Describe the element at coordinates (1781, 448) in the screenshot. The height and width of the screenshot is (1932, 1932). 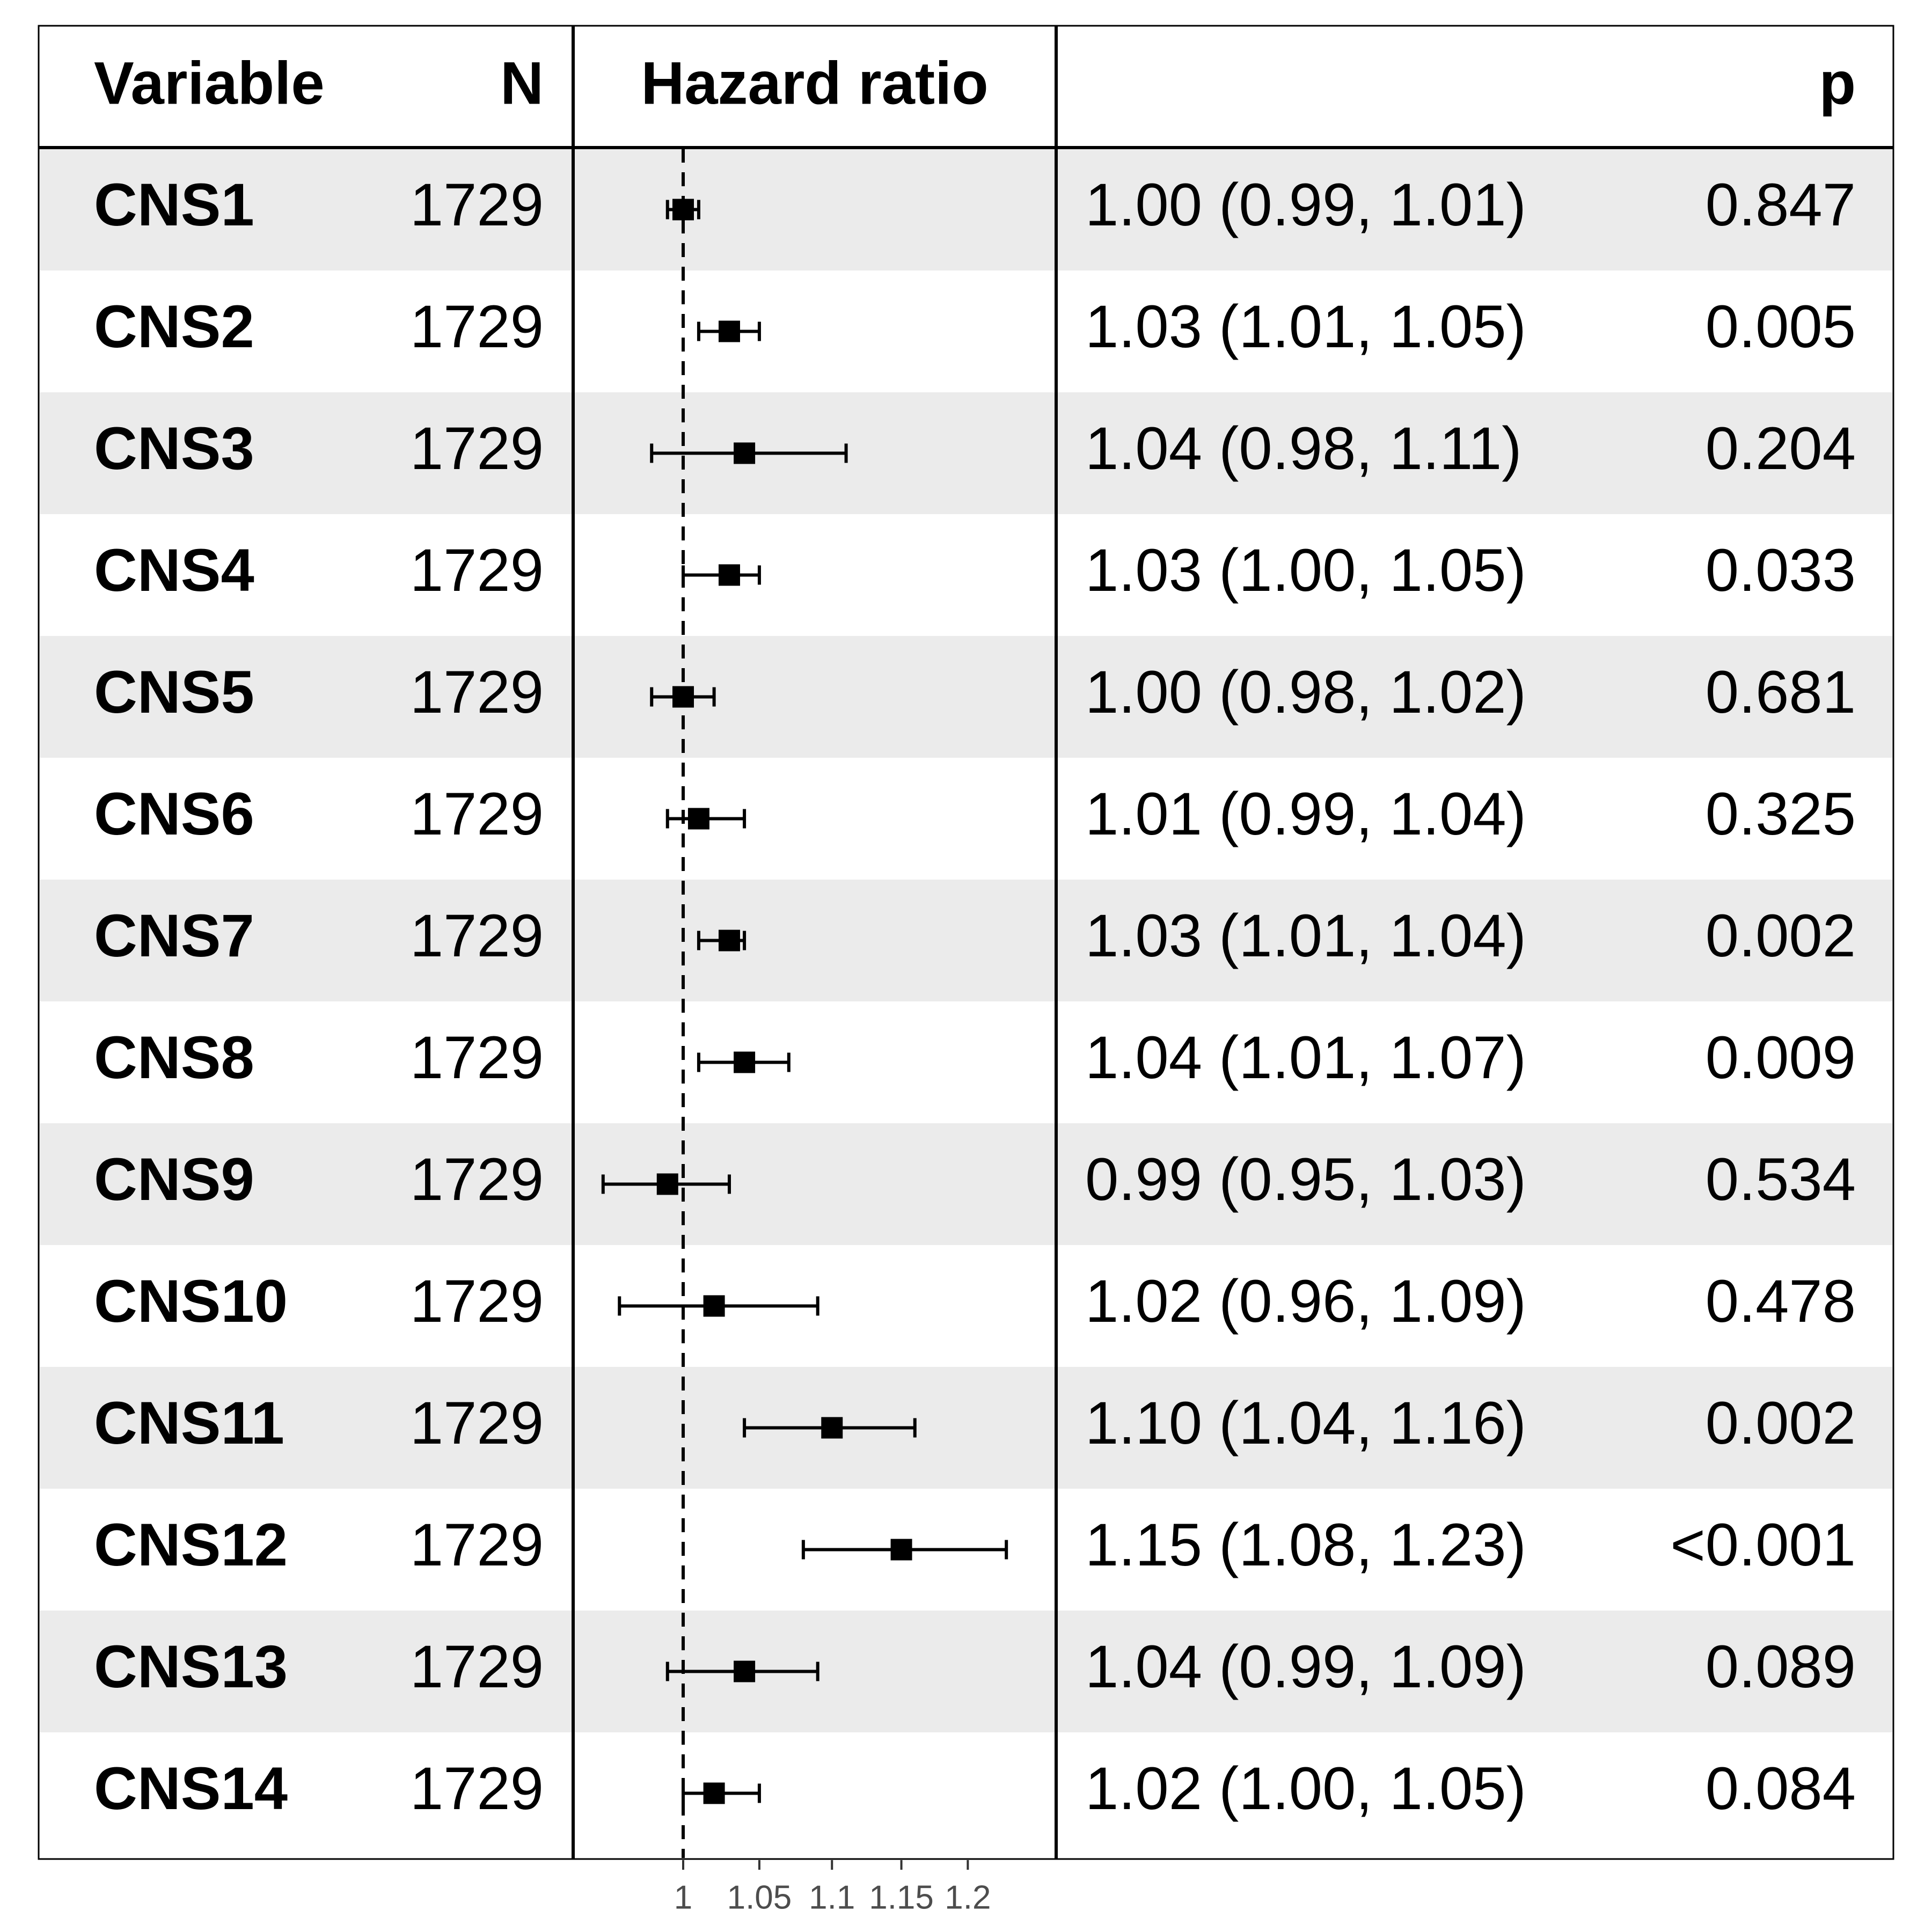
I see `row-p-value: 0.204` at that location.